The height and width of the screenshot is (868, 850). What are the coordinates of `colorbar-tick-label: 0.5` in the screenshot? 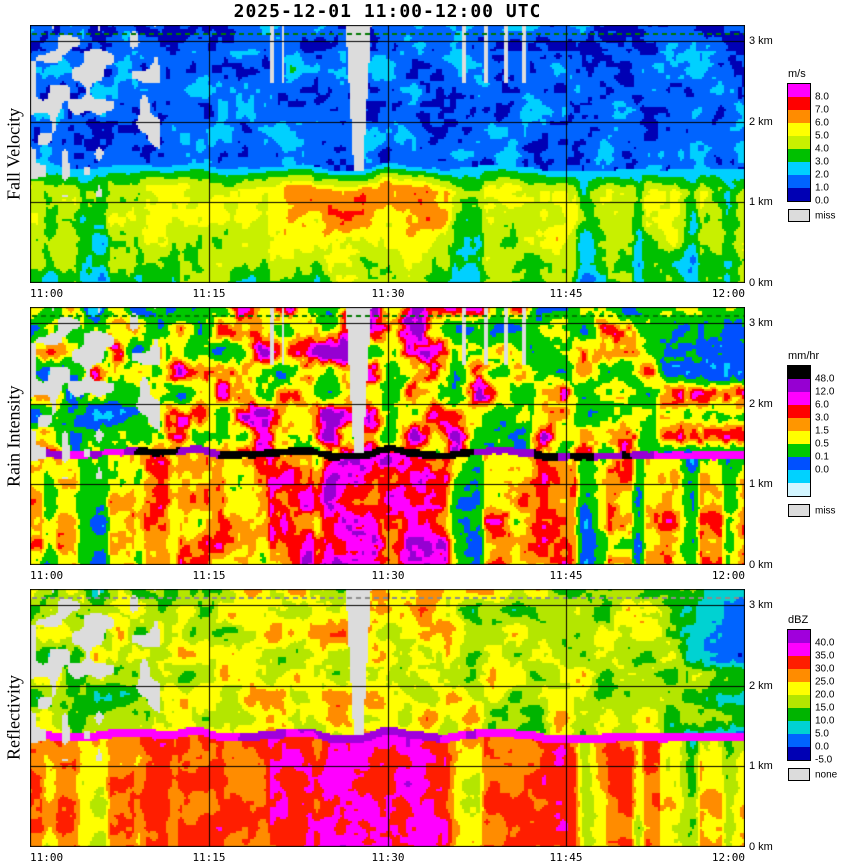 It's located at (822, 444).